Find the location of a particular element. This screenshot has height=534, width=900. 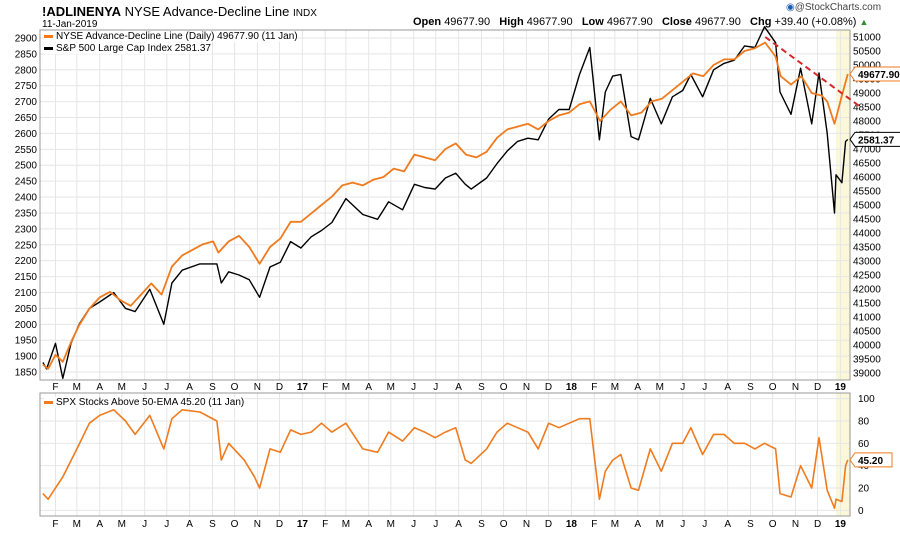

right-axis-tick-label: 41500 is located at coordinates (867, 304).